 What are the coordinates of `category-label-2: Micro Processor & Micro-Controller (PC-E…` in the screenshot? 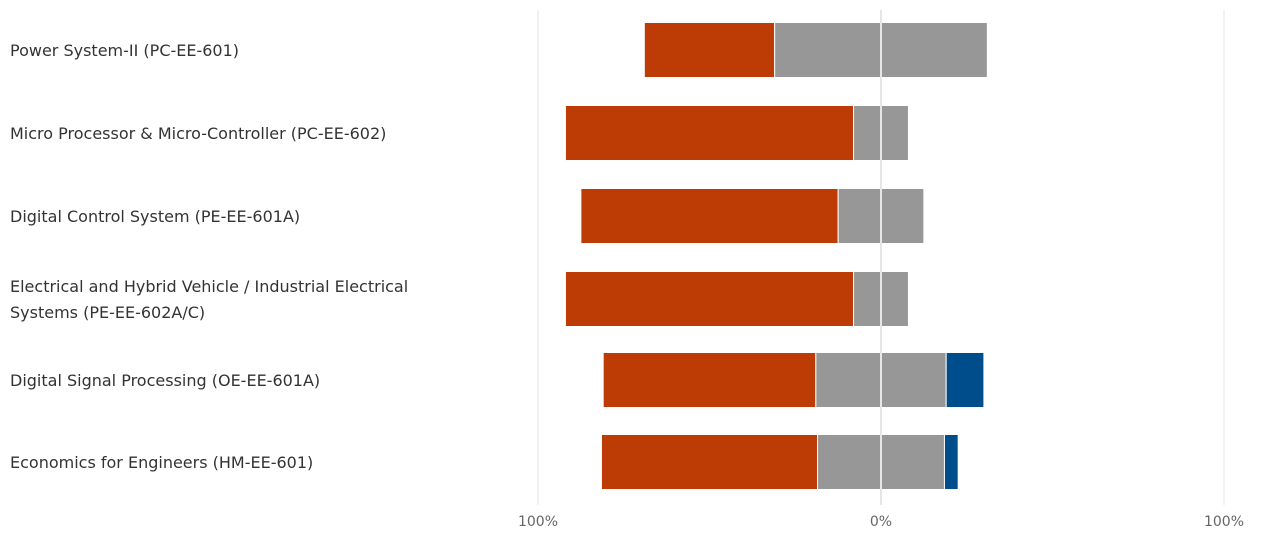 It's located at (198, 133).